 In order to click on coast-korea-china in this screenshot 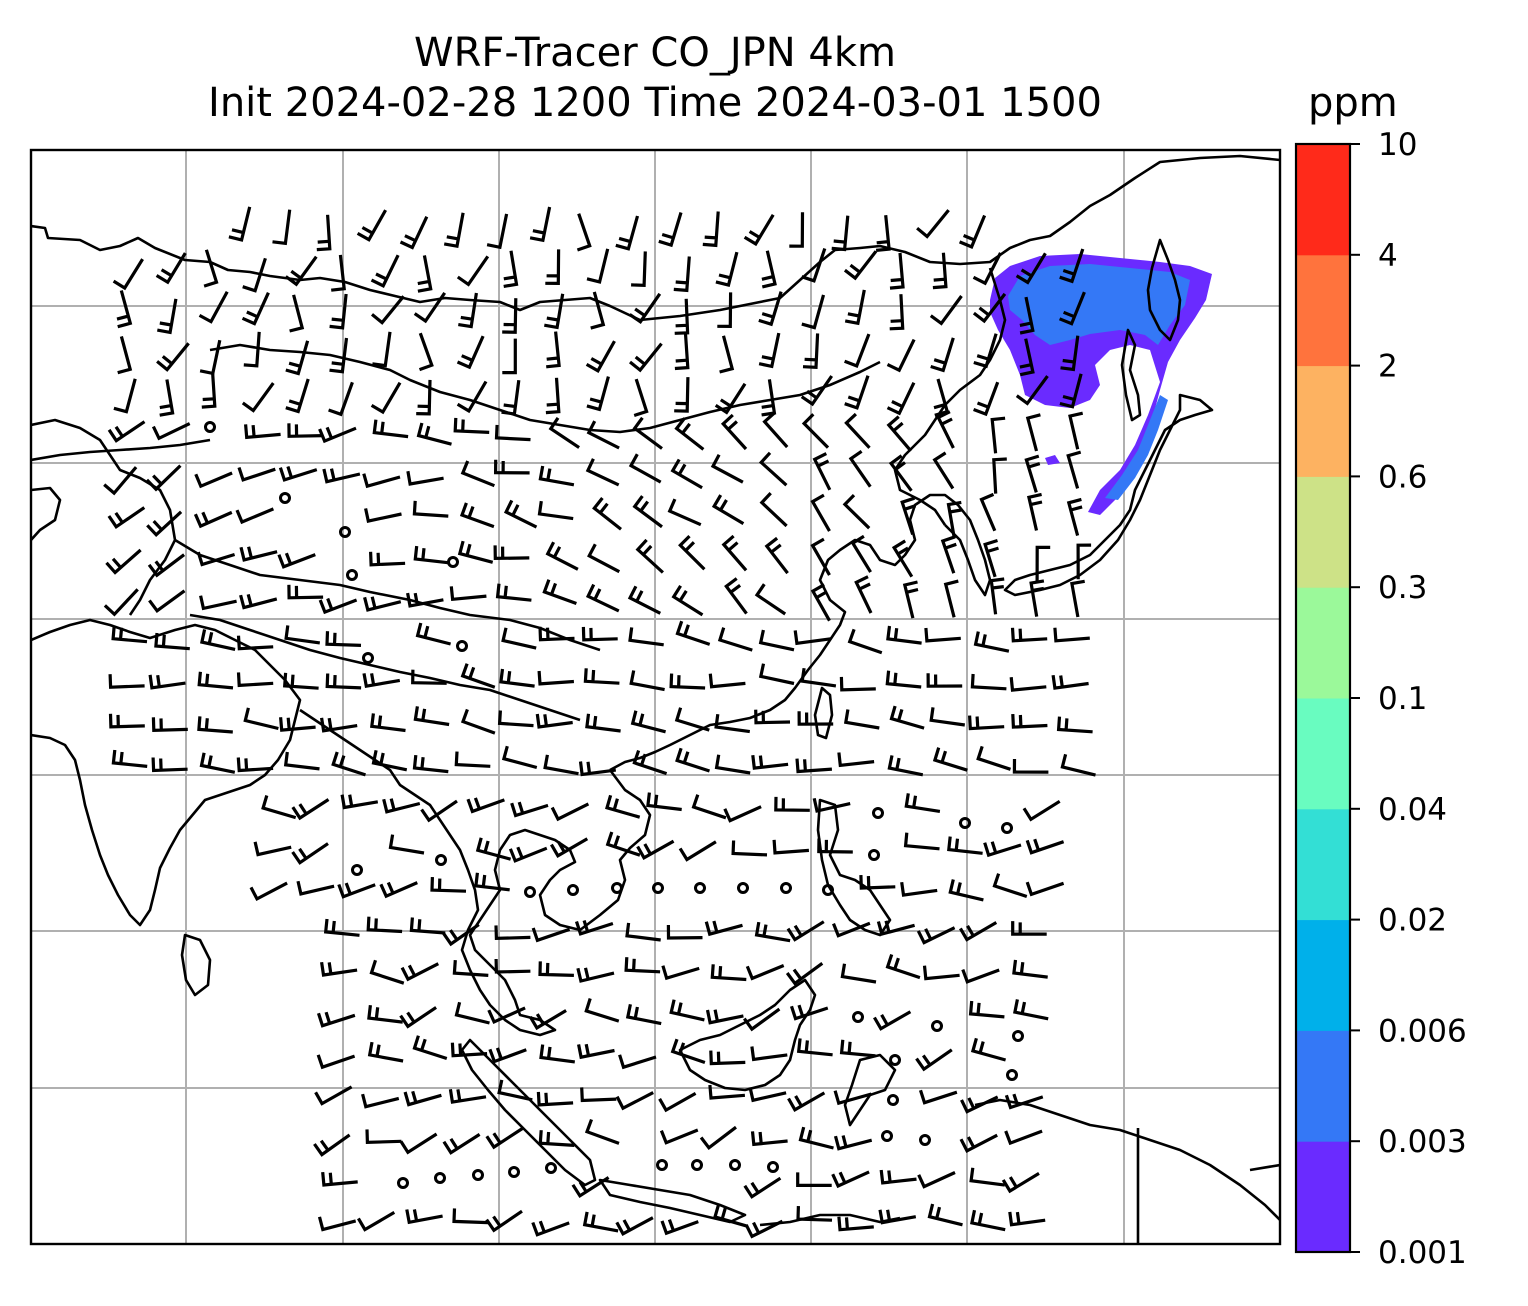, I will do `click(800, 632)`.